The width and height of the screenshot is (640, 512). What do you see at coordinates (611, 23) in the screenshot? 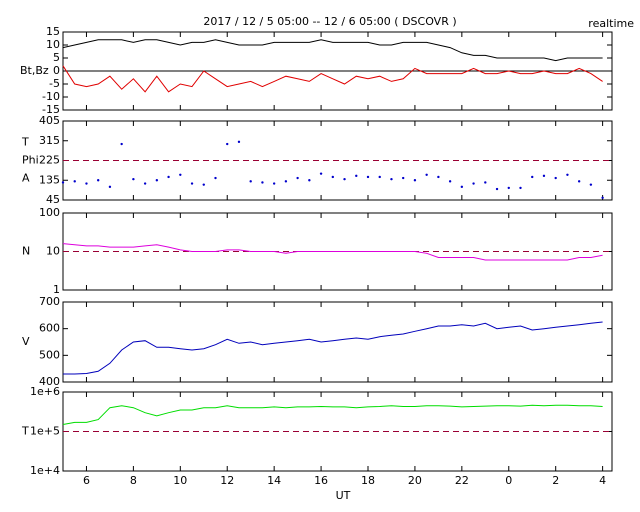
I see `chart-subtitle: realtime` at bounding box center [611, 23].